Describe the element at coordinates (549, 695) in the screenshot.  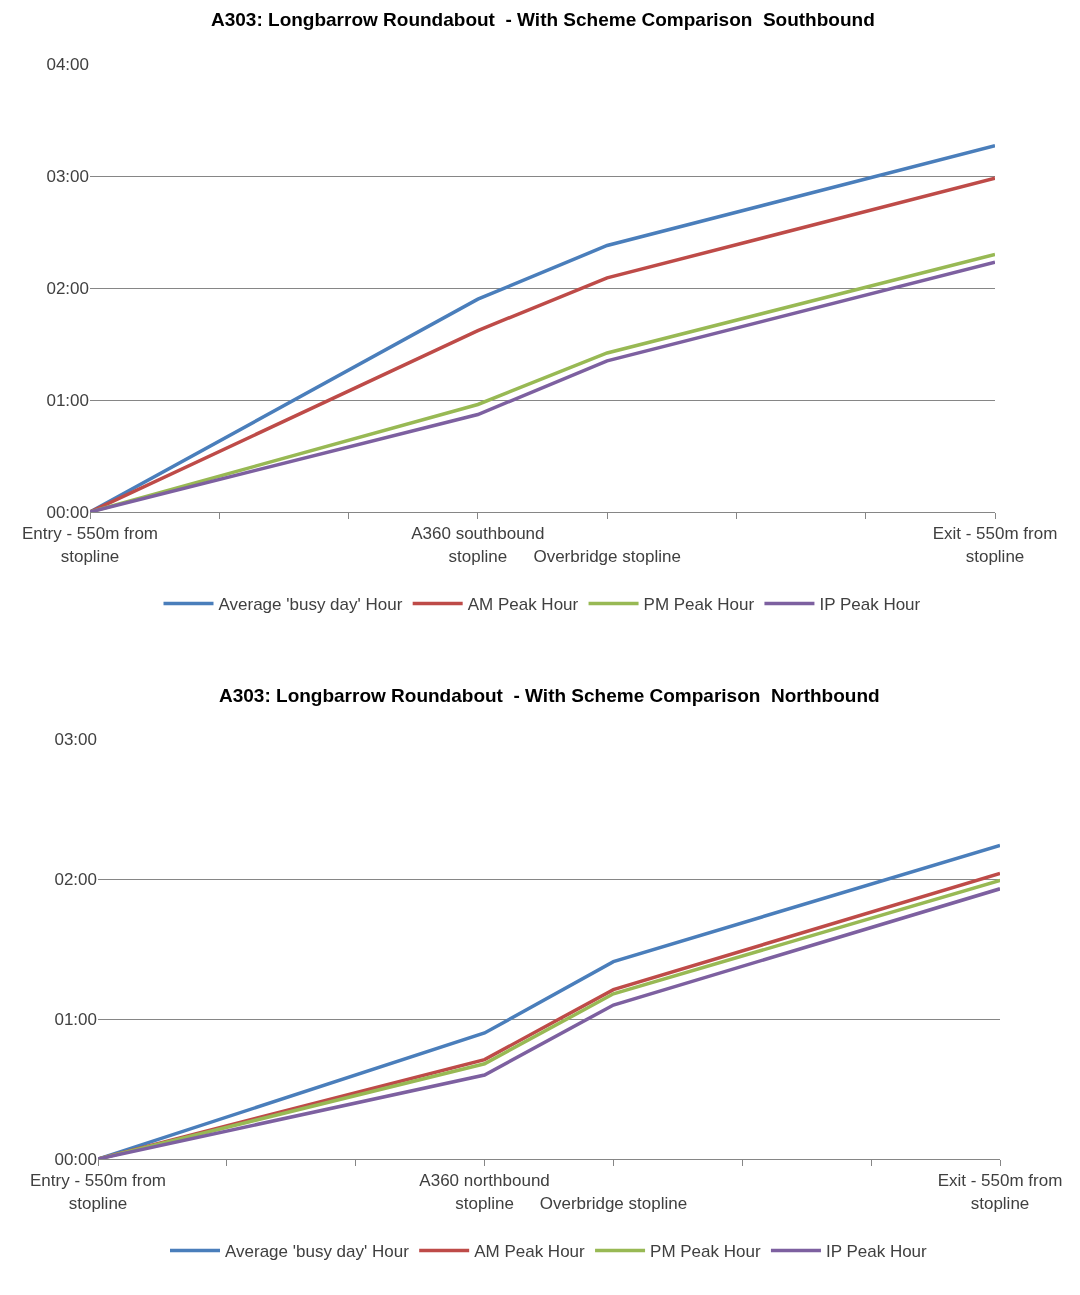
I see `chart-title: A303: Longbarrow Roundabout - With Scheme Comparison Northbound` at that location.